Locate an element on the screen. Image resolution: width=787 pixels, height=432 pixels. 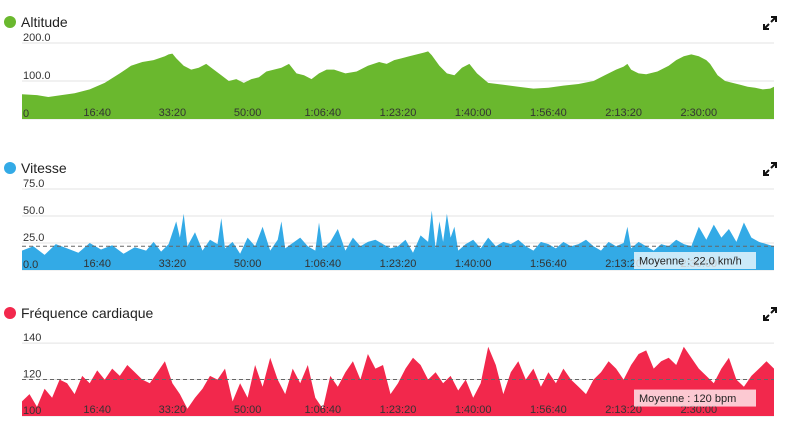
heart-rate-x-tick-label: 33:20 is located at coordinates (173, 410).